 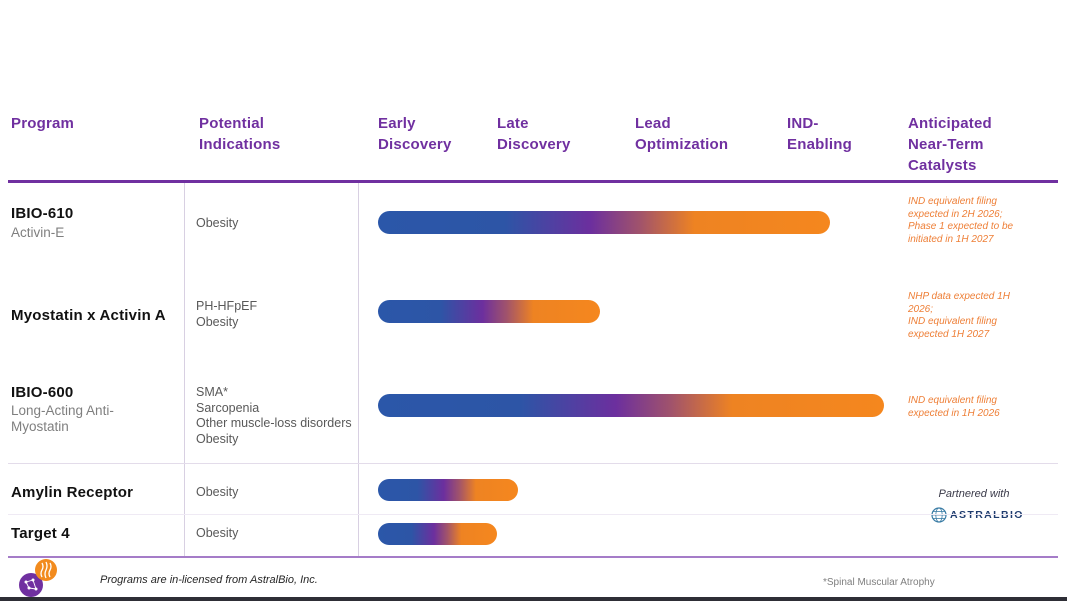 I want to click on astralbio-globe-icon, so click(x=939, y=515).